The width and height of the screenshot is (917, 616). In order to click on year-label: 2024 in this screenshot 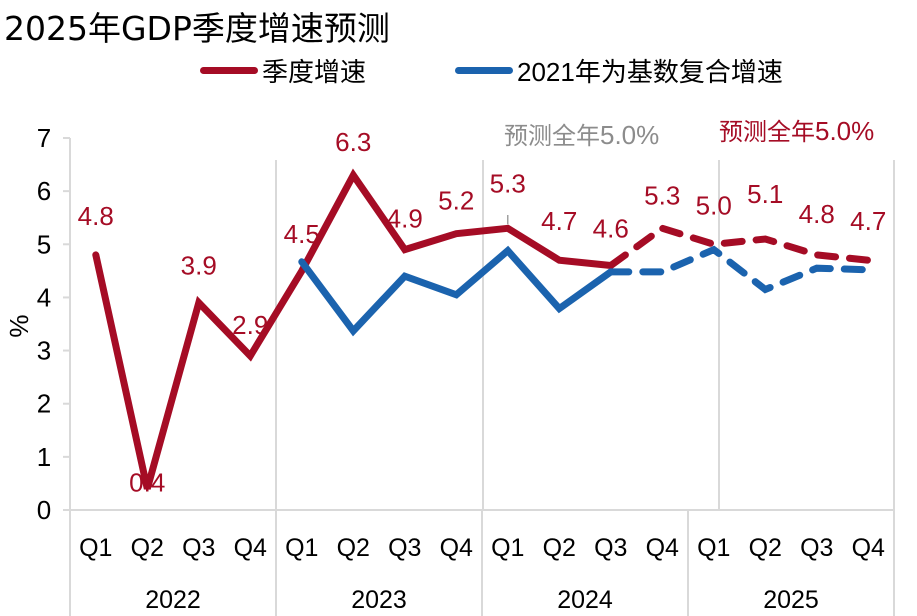, I will do `click(585, 600)`.